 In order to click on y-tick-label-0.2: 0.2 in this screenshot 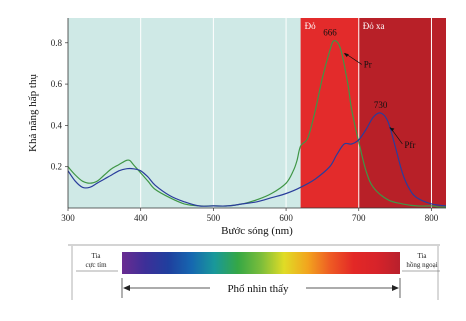, I will do `click(56, 167)`.